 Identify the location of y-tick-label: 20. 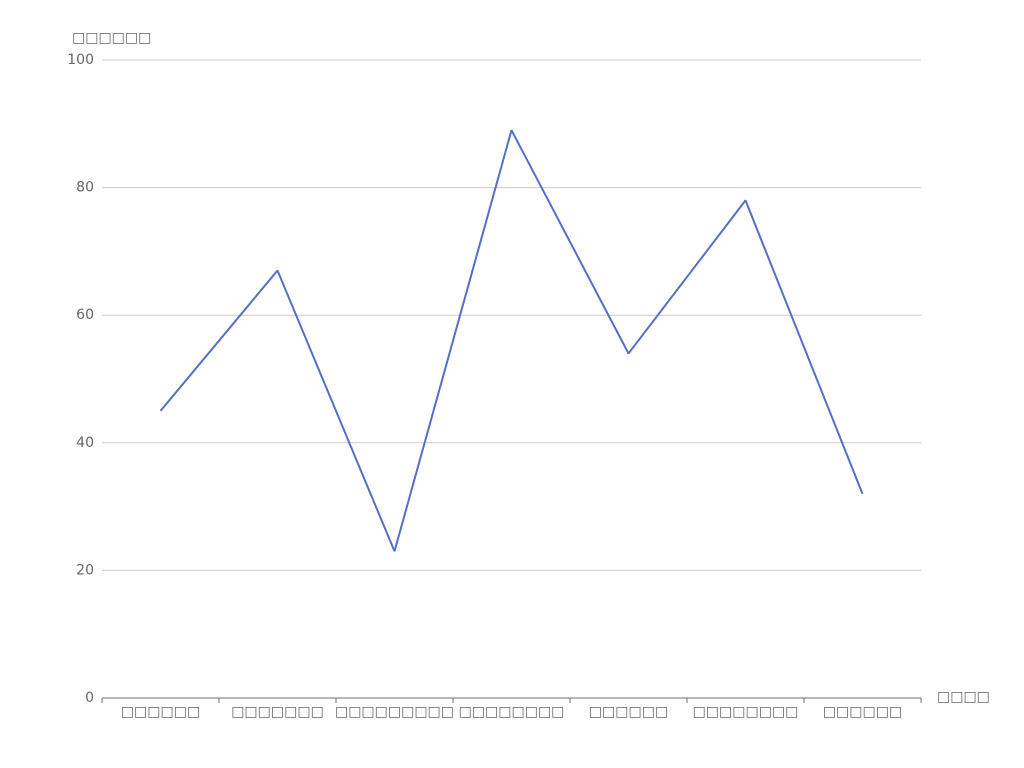
(85, 570).